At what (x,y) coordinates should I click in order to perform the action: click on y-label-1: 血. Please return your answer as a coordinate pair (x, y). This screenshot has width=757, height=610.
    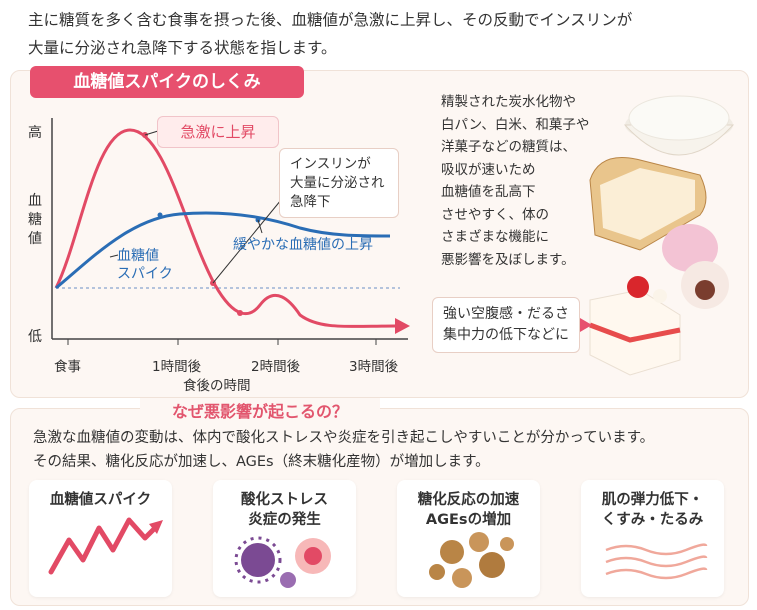
    Looking at the image, I should click on (35, 201).